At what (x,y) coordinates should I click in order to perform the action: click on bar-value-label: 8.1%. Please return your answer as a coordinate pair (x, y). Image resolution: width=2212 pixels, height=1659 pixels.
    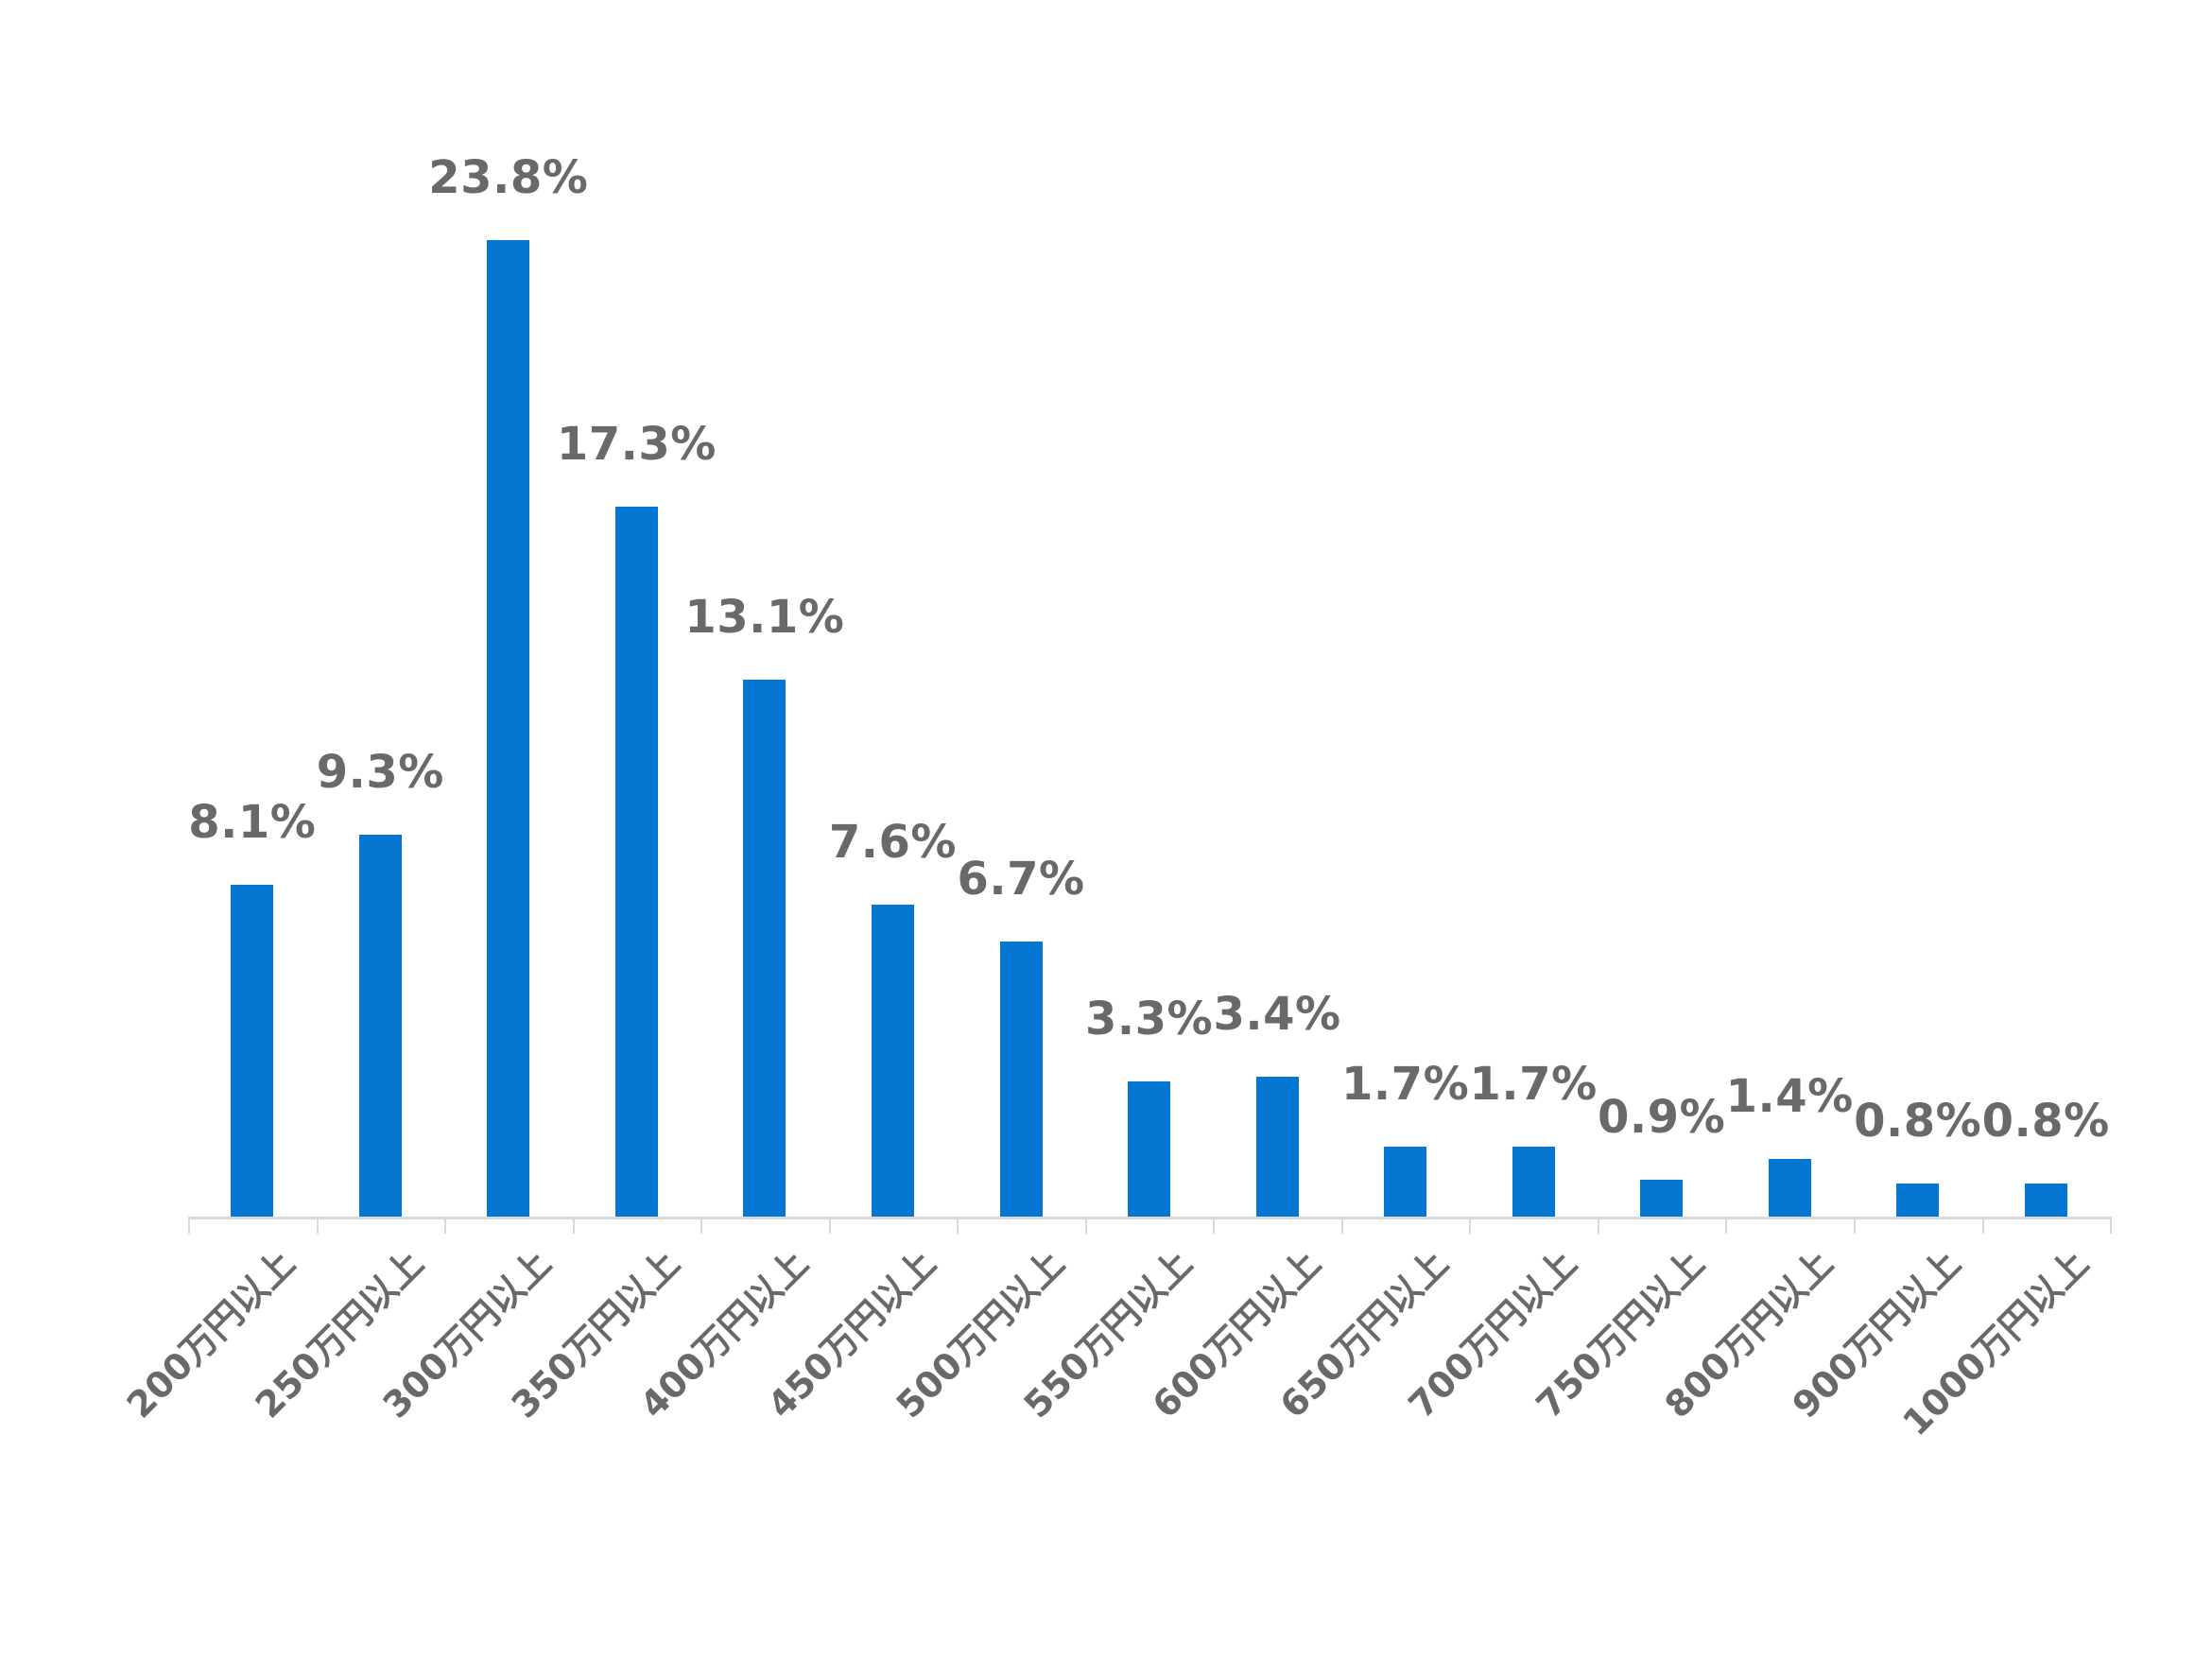
    Looking at the image, I should click on (253, 822).